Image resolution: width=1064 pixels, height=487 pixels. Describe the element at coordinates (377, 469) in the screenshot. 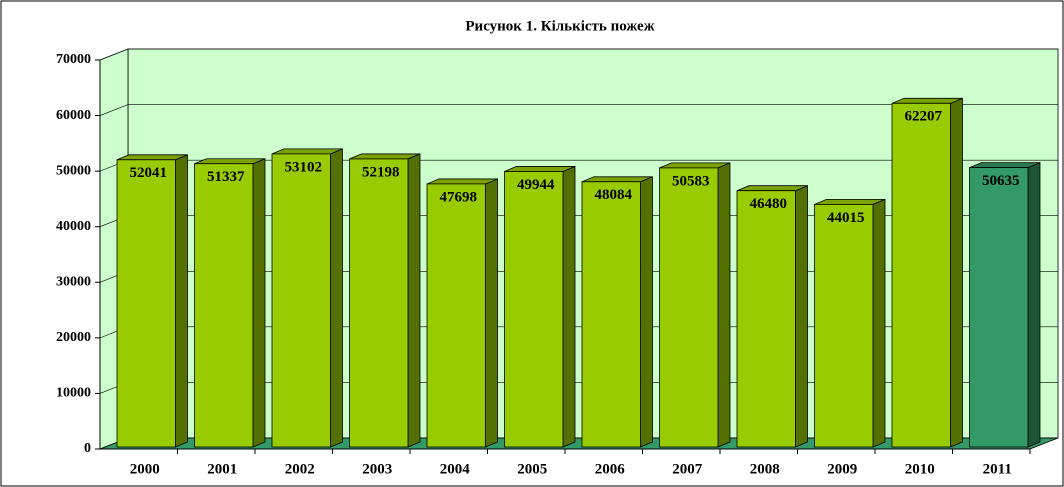

I see `x-tick-label: 2003` at that location.